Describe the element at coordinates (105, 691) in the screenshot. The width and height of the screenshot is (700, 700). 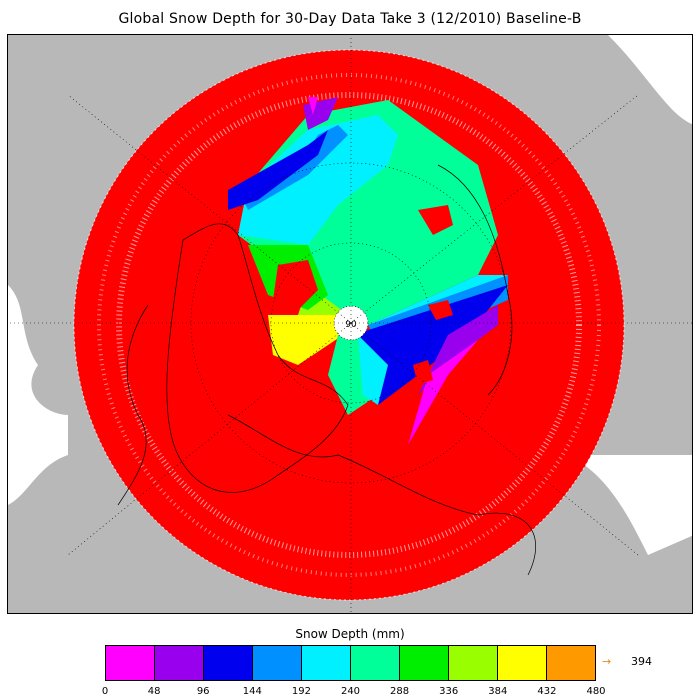
I see `legend-tick-label: 0` at that location.